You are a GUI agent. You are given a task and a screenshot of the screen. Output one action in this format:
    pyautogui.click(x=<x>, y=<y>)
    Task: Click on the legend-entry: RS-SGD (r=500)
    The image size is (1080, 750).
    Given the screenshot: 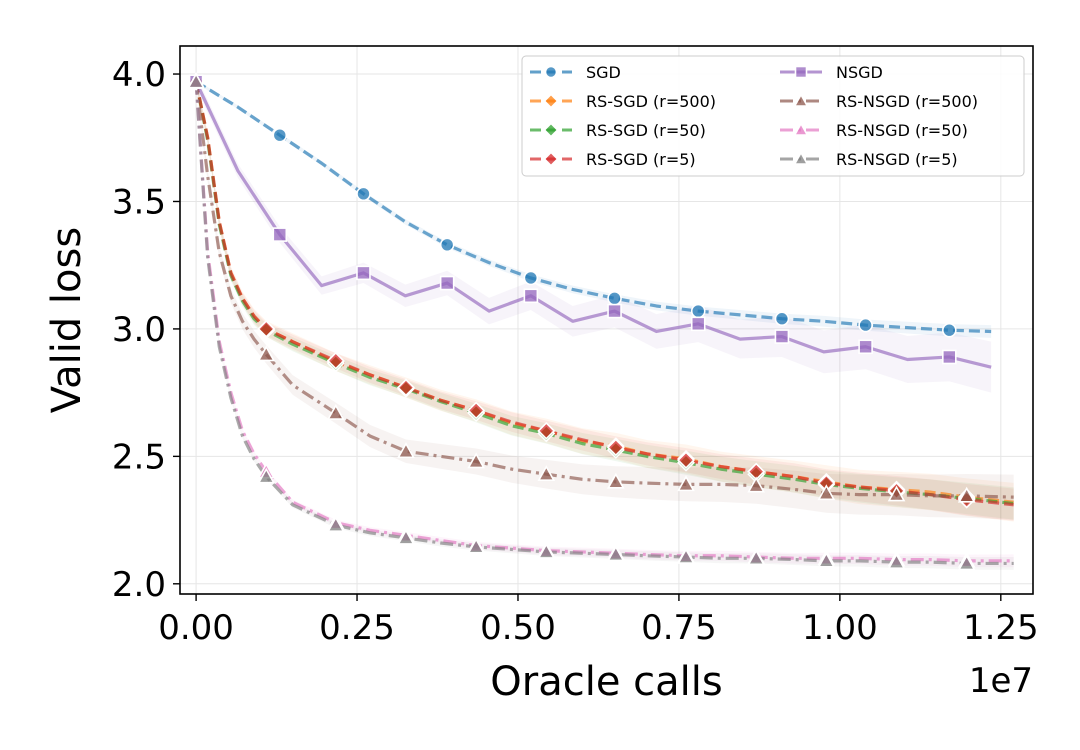 What is the action you would take?
    pyautogui.click(x=651, y=101)
    